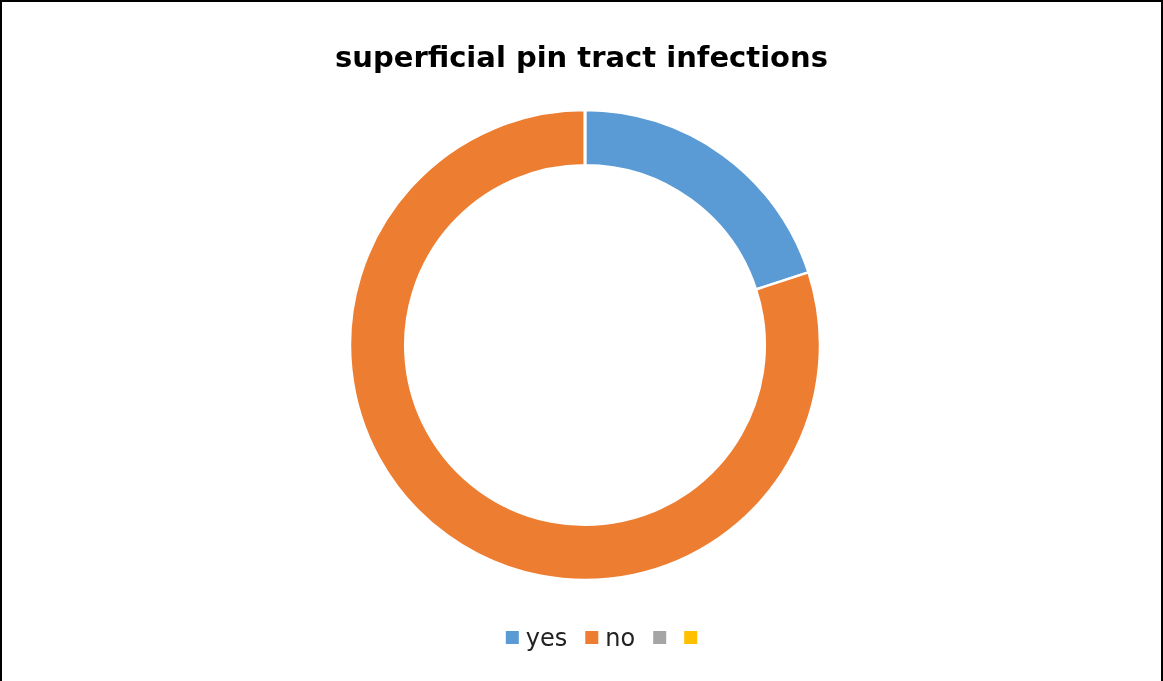 Image resolution: width=1163 pixels, height=681 pixels. What do you see at coordinates (620, 638) in the screenshot?
I see `legend-label: no` at bounding box center [620, 638].